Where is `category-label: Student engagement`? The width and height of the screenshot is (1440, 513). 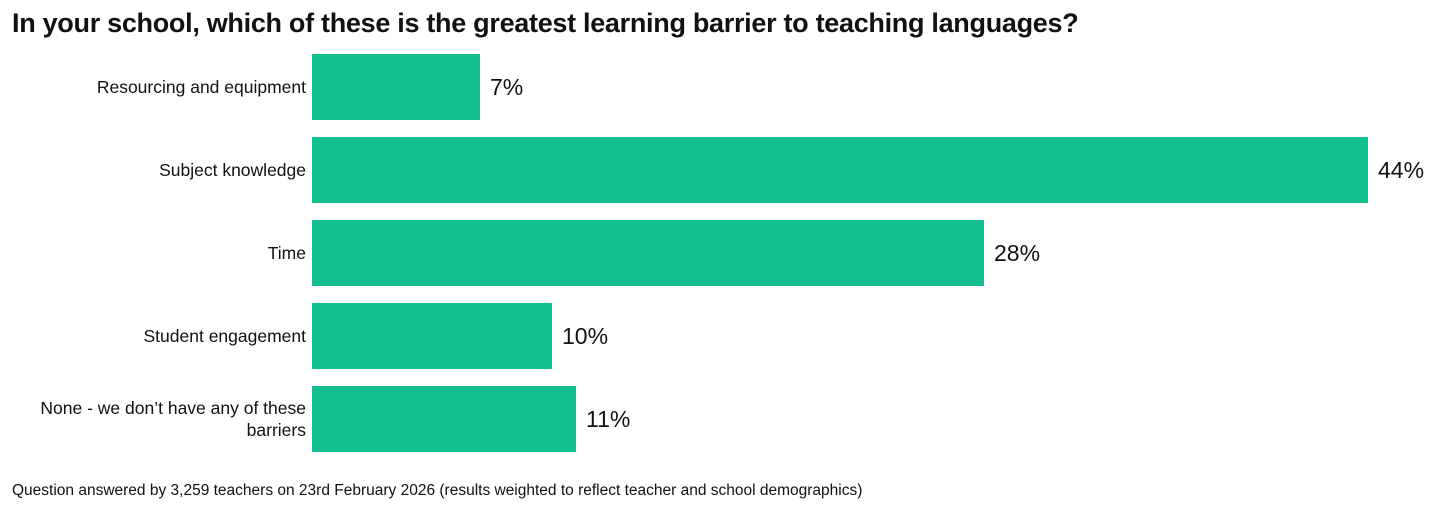
category-label: Student engagement is located at coordinates (225, 336).